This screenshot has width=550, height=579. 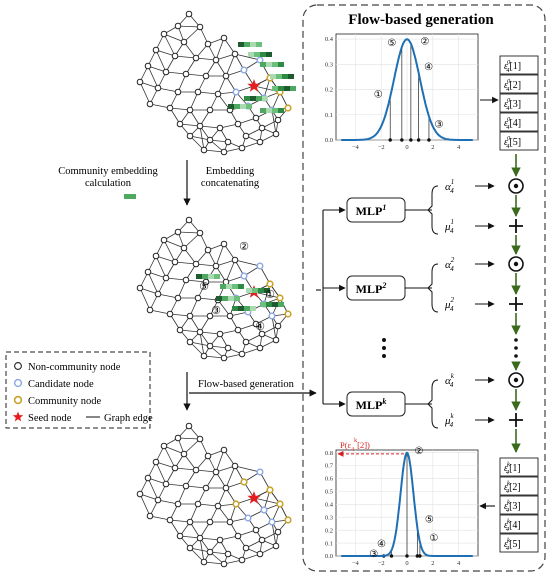 What do you see at coordinates (329, 479) in the screenshot?
I see `y-tick-label: 0.6` at bounding box center [329, 479].